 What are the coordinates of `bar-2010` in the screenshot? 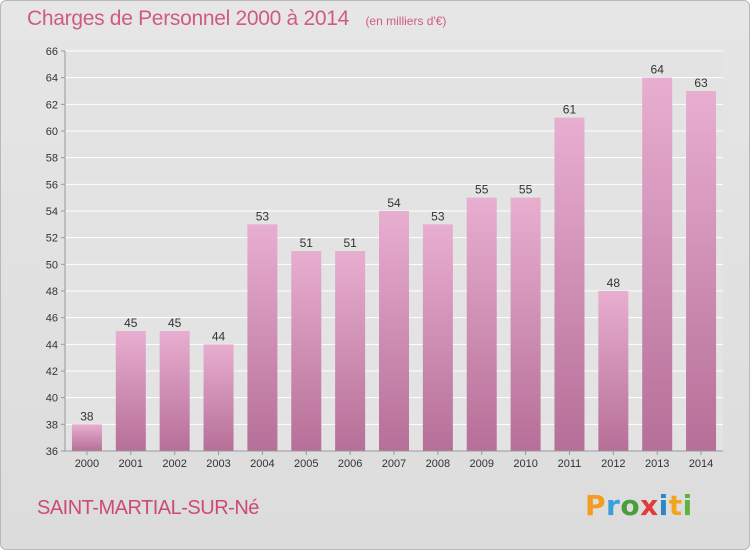 It's located at (525, 324).